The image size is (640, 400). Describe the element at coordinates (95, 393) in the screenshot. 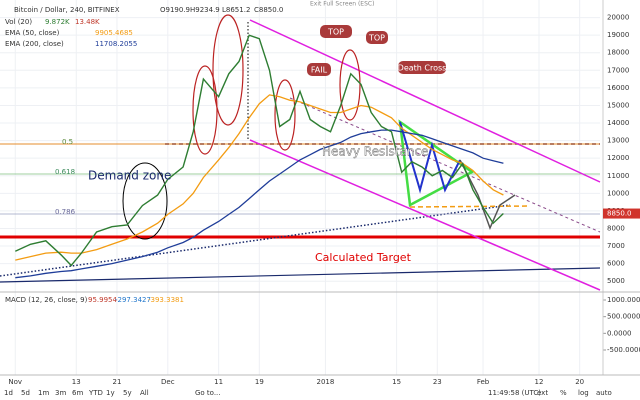

I see `range-button: YTD` at that location.